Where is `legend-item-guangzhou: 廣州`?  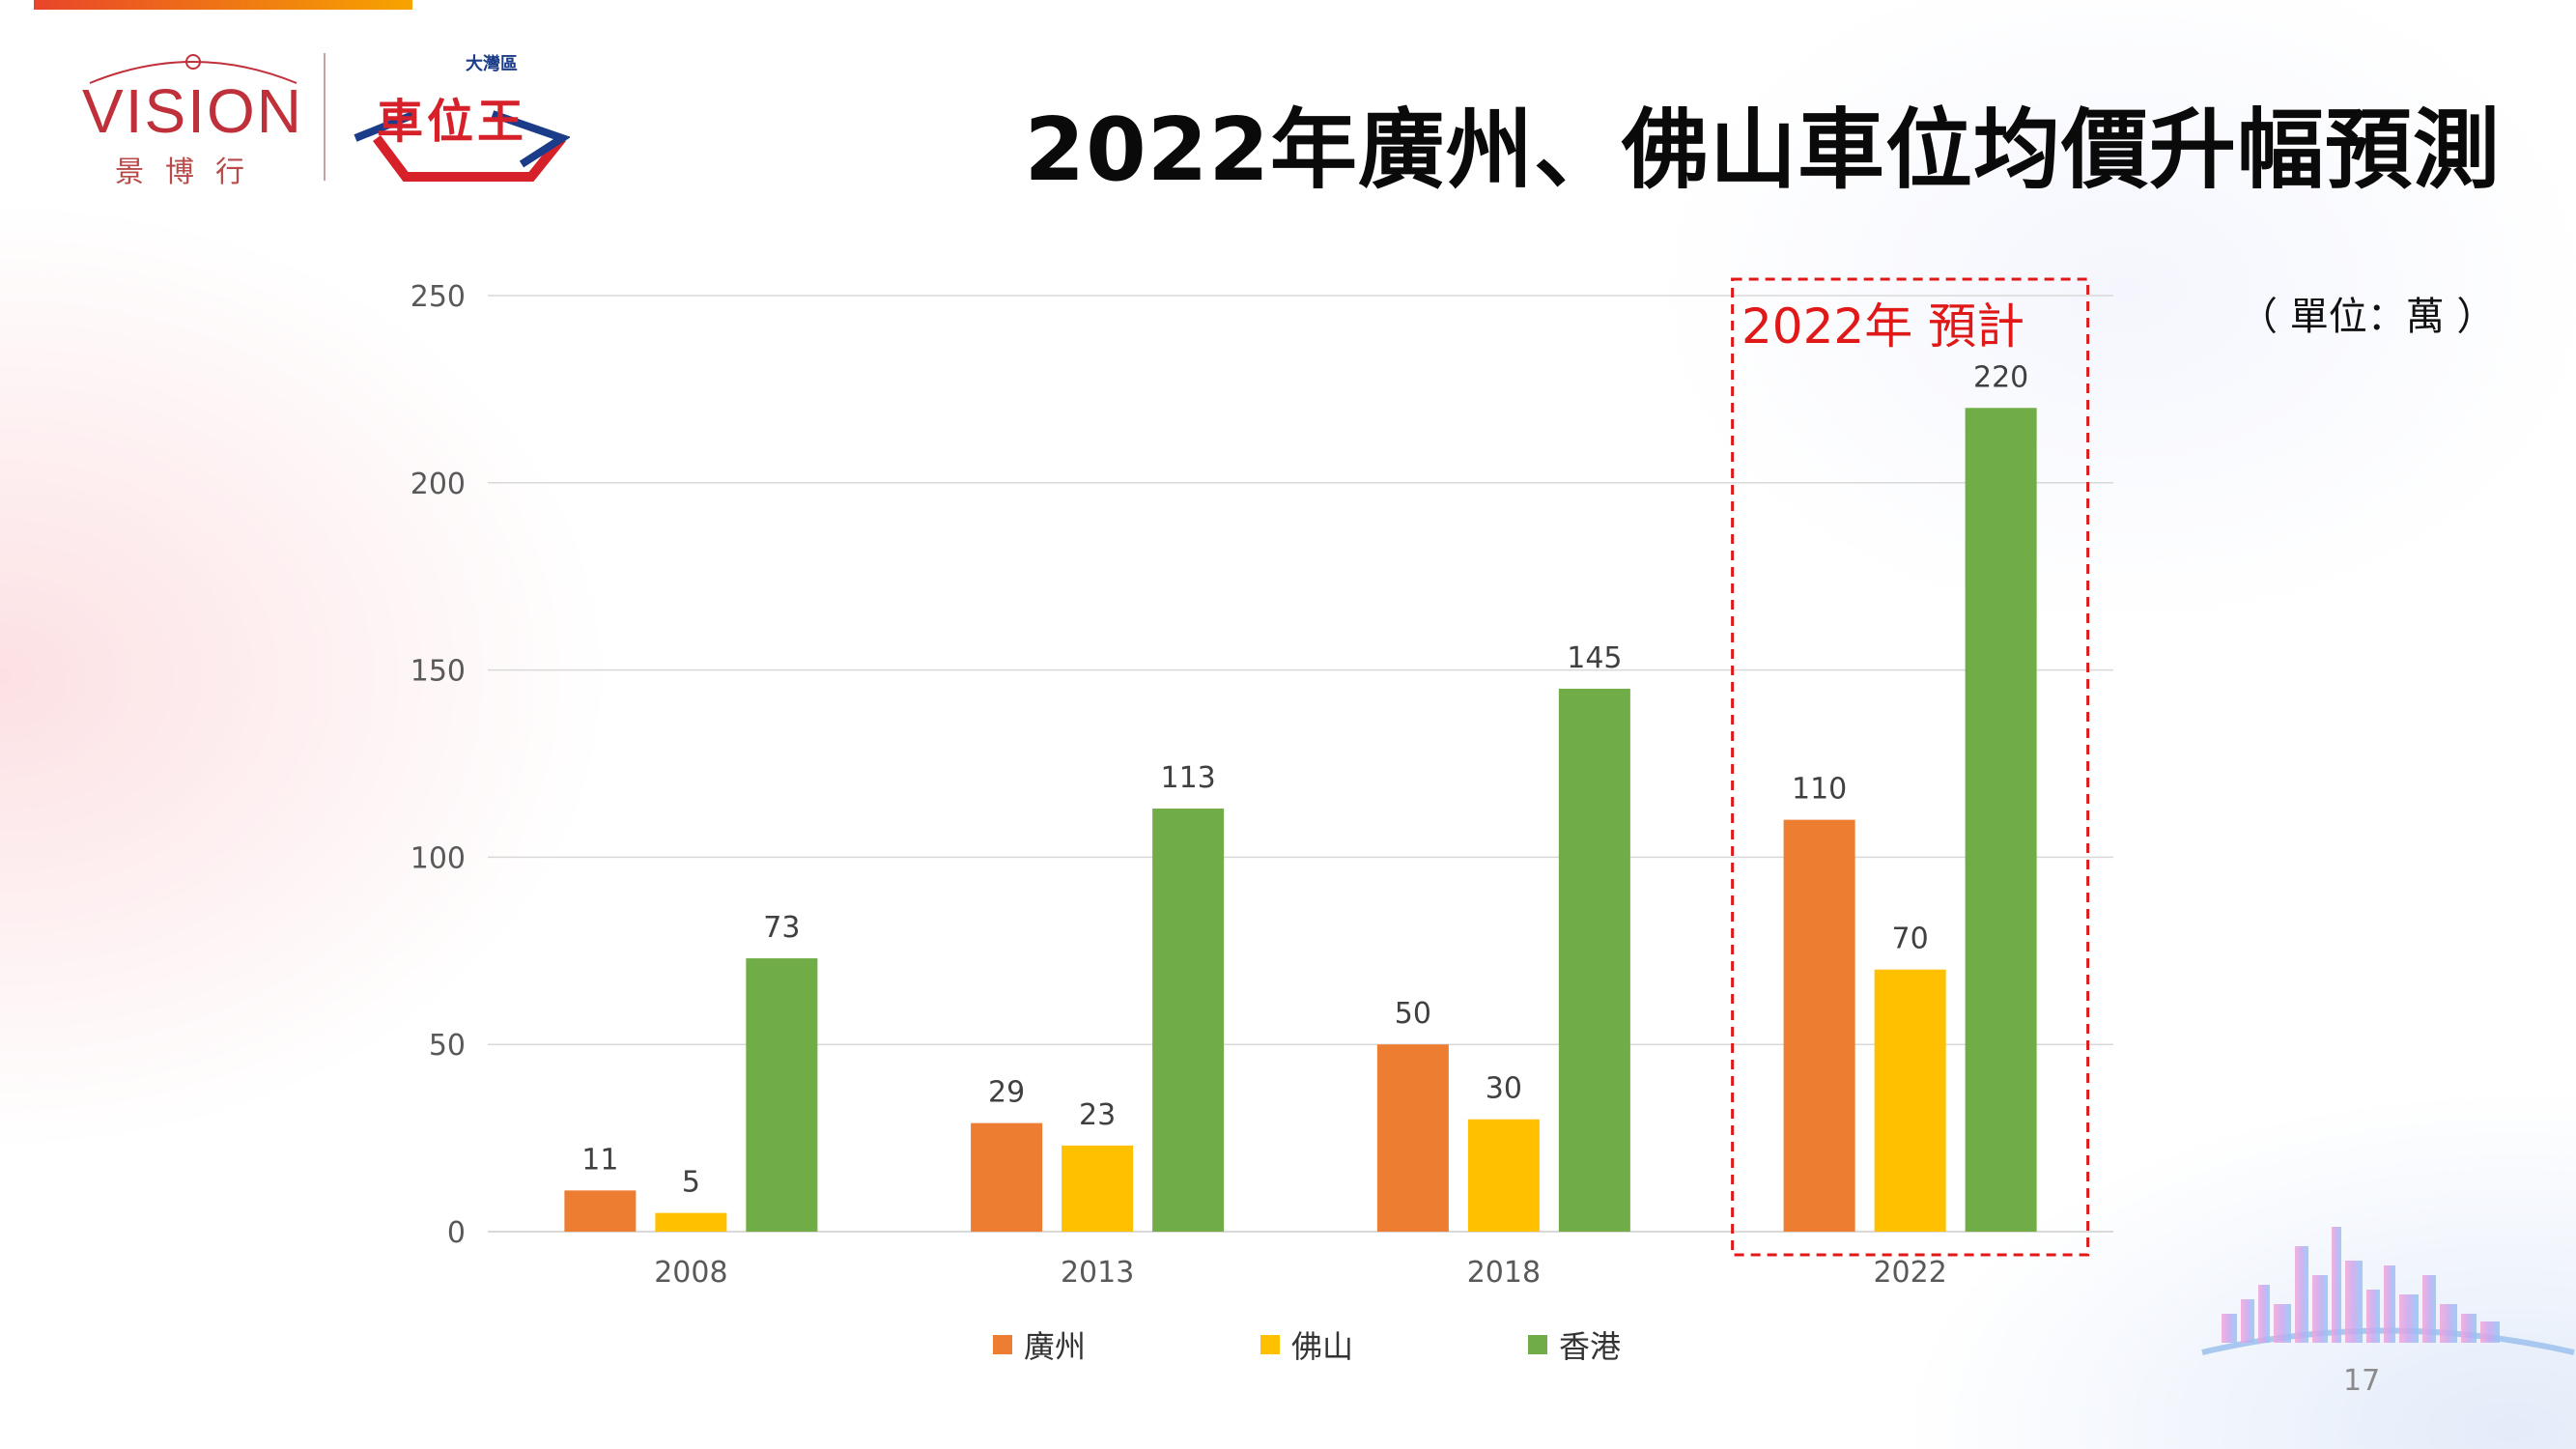 legend-item-guangzhou: 廣州 is located at coordinates (1040, 1345).